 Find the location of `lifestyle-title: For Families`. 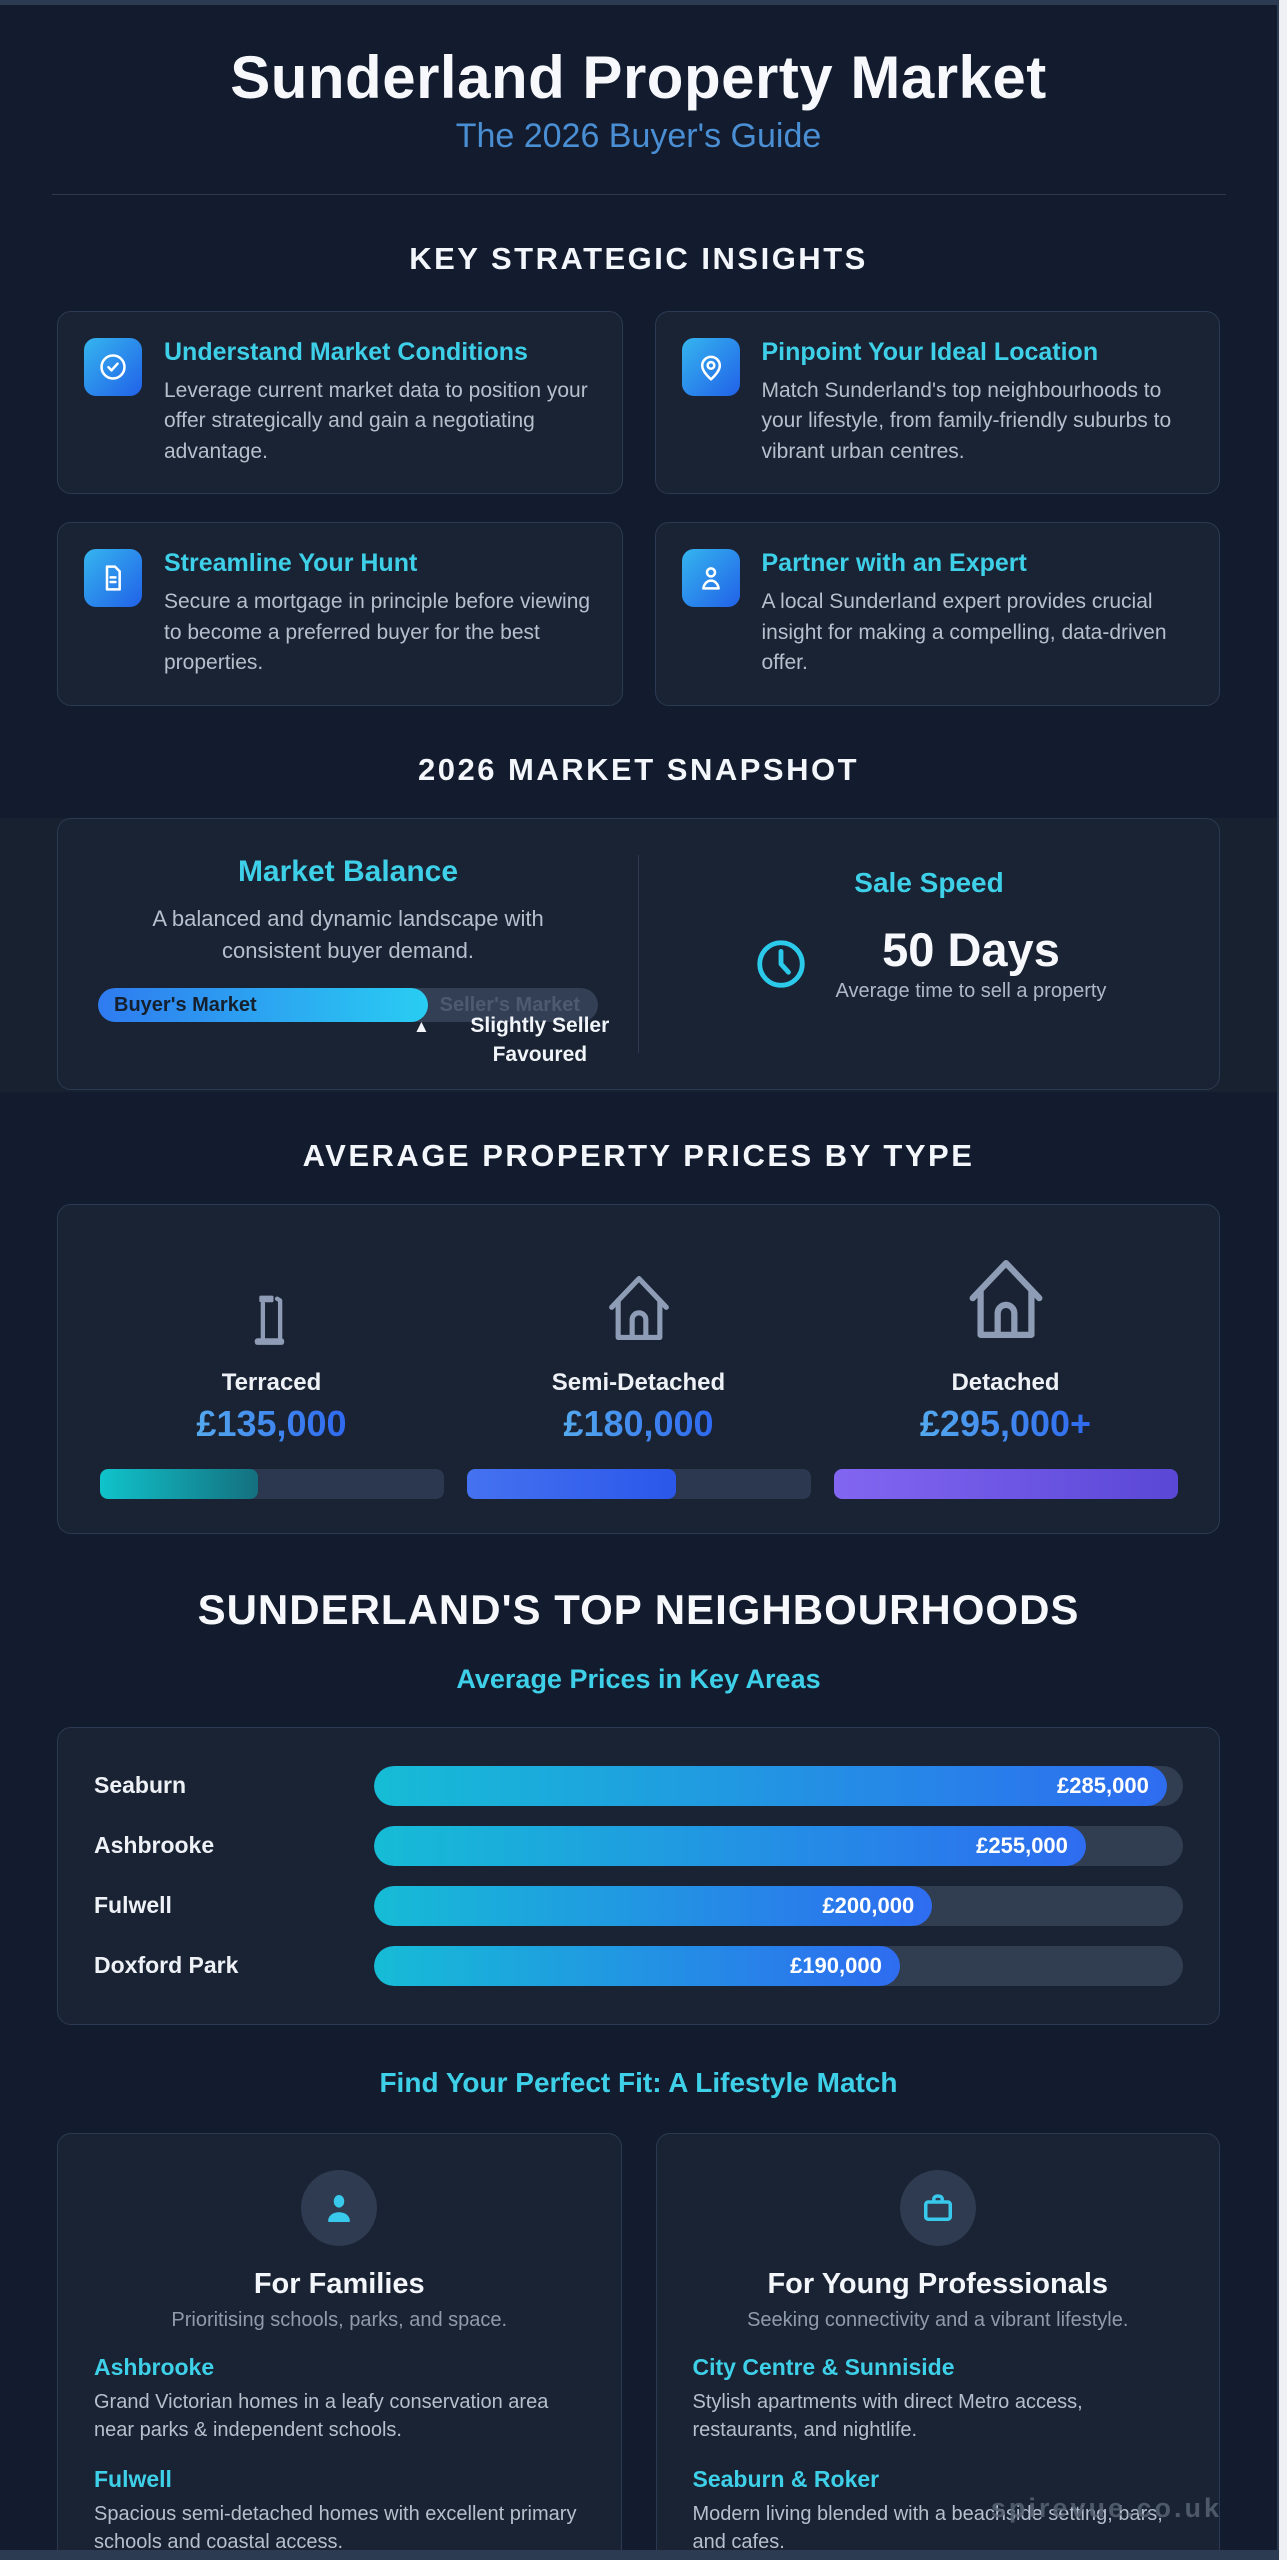

lifestyle-title: For Families is located at coordinates (339, 2283).